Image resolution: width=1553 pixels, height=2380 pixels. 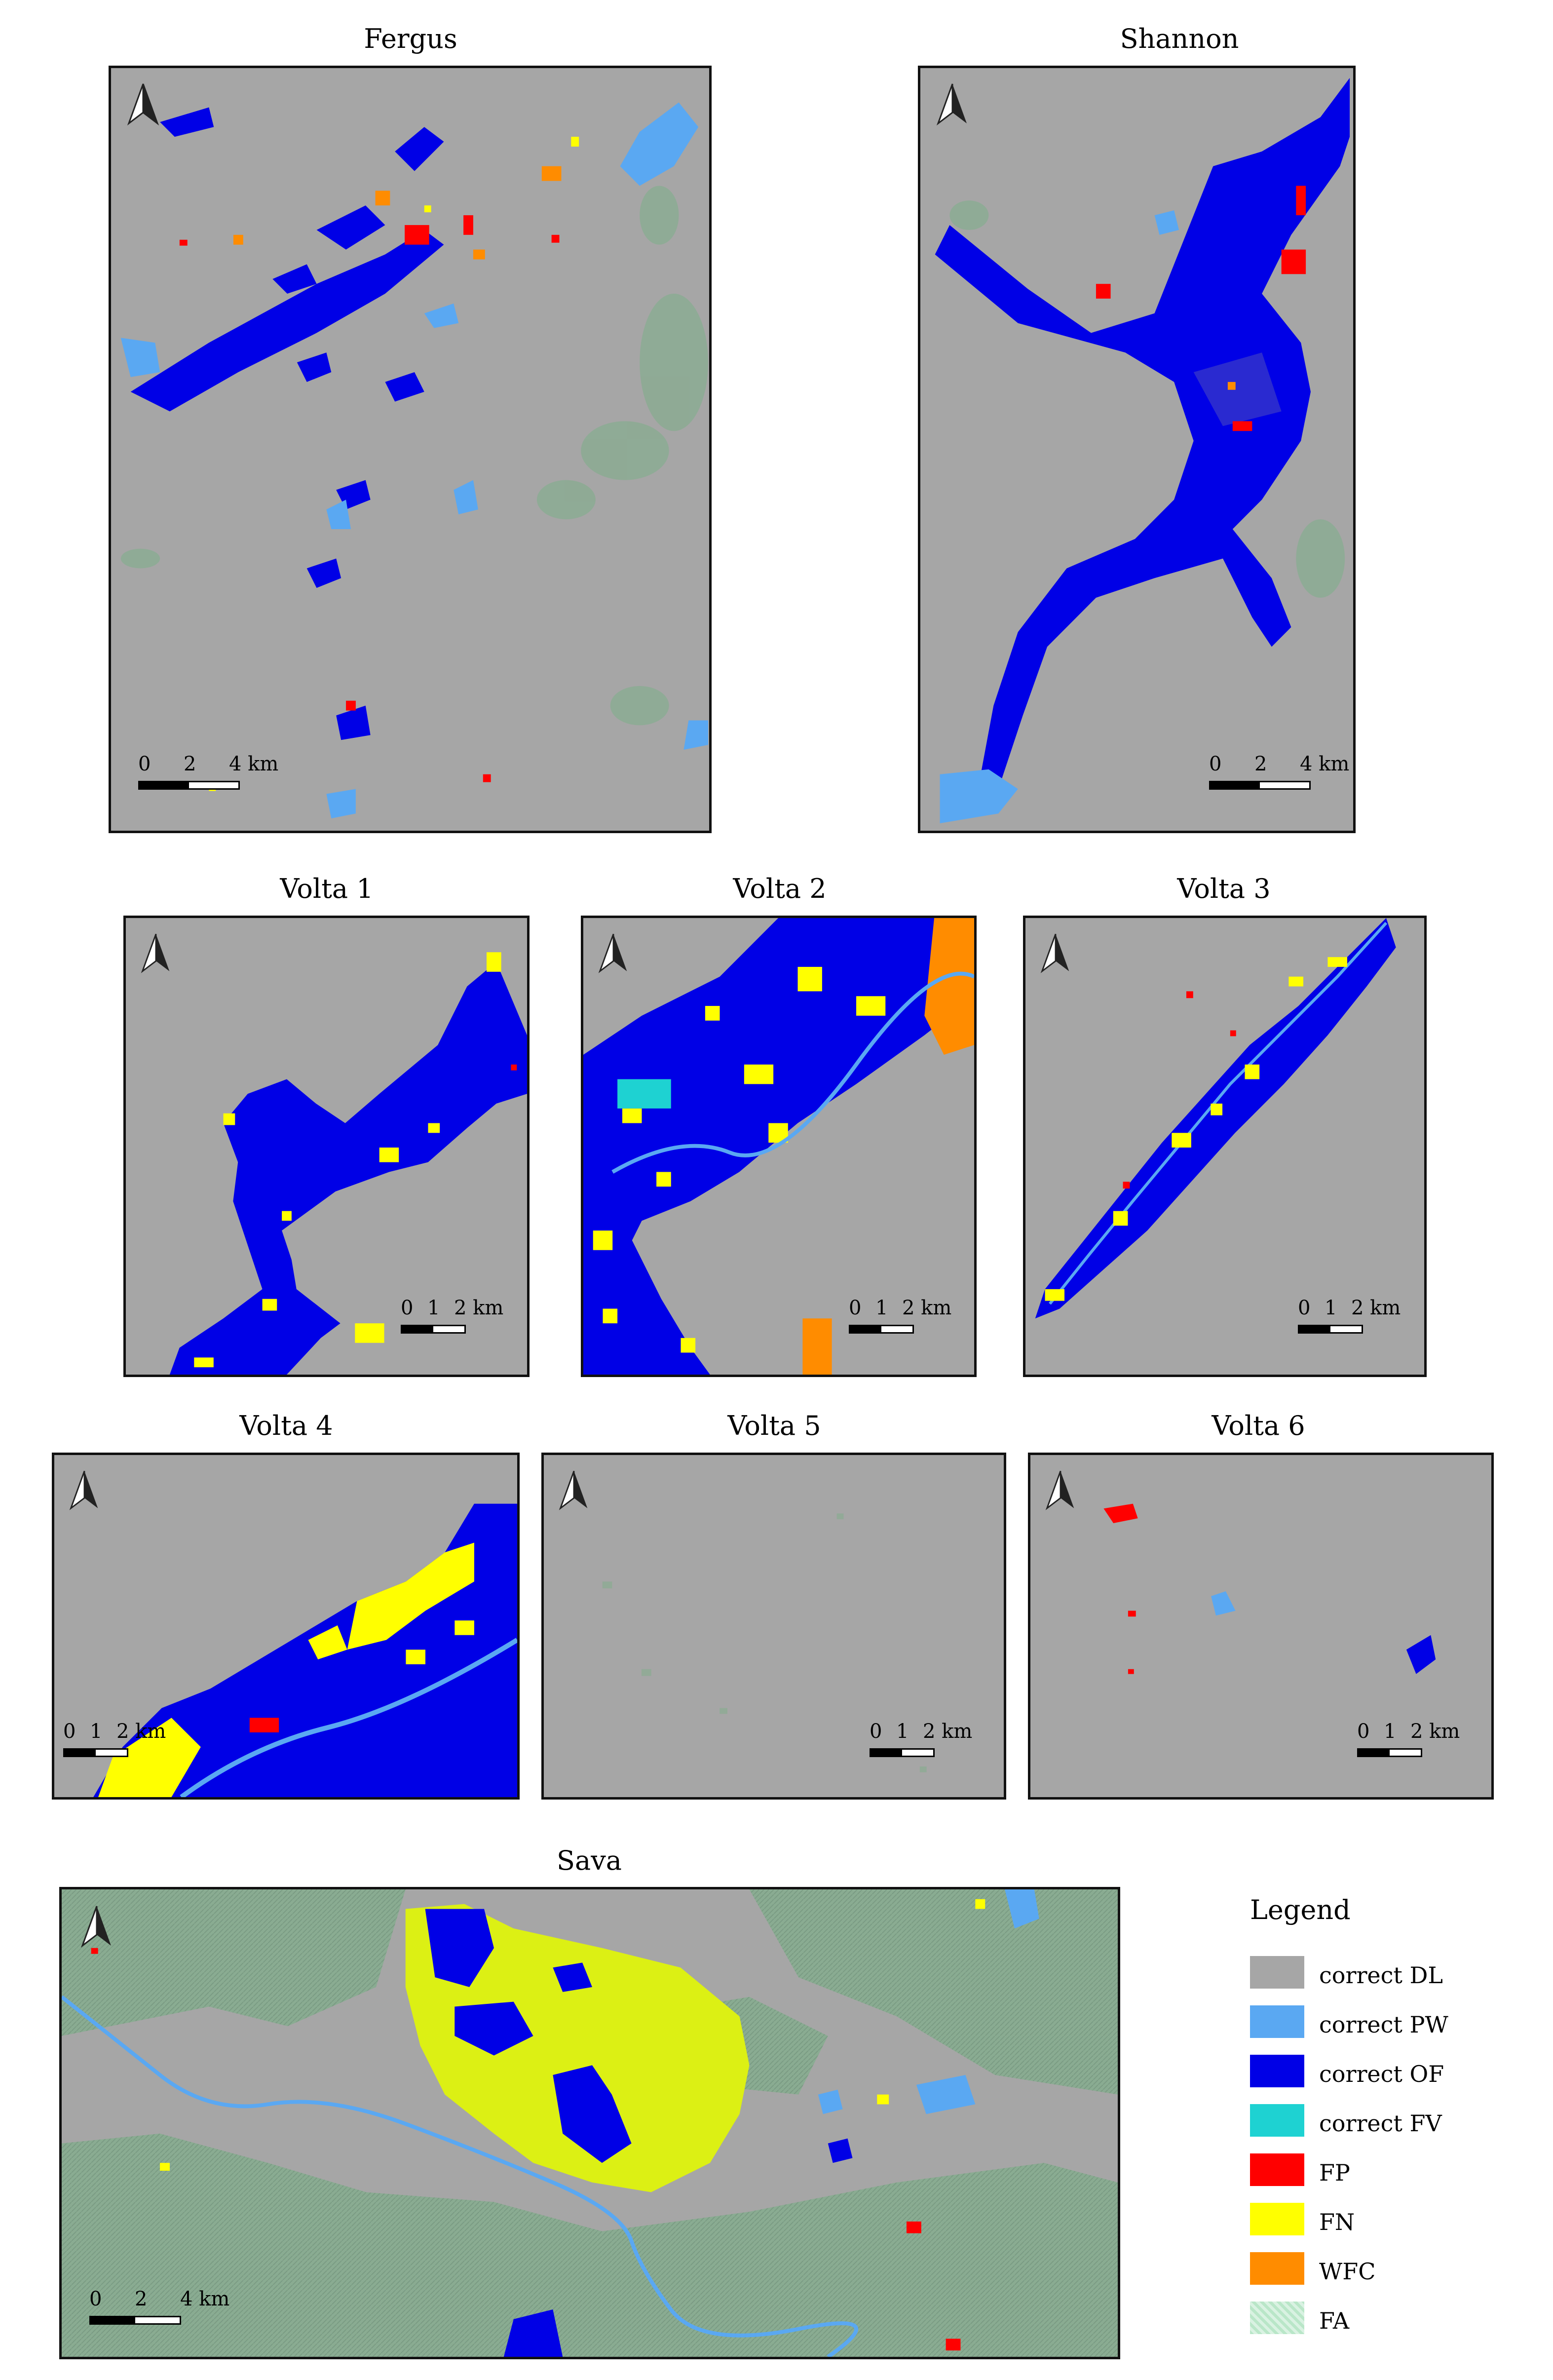 What do you see at coordinates (1279, 773) in the screenshot?
I see `scalebar-shannon: 0 2 4 km` at bounding box center [1279, 773].